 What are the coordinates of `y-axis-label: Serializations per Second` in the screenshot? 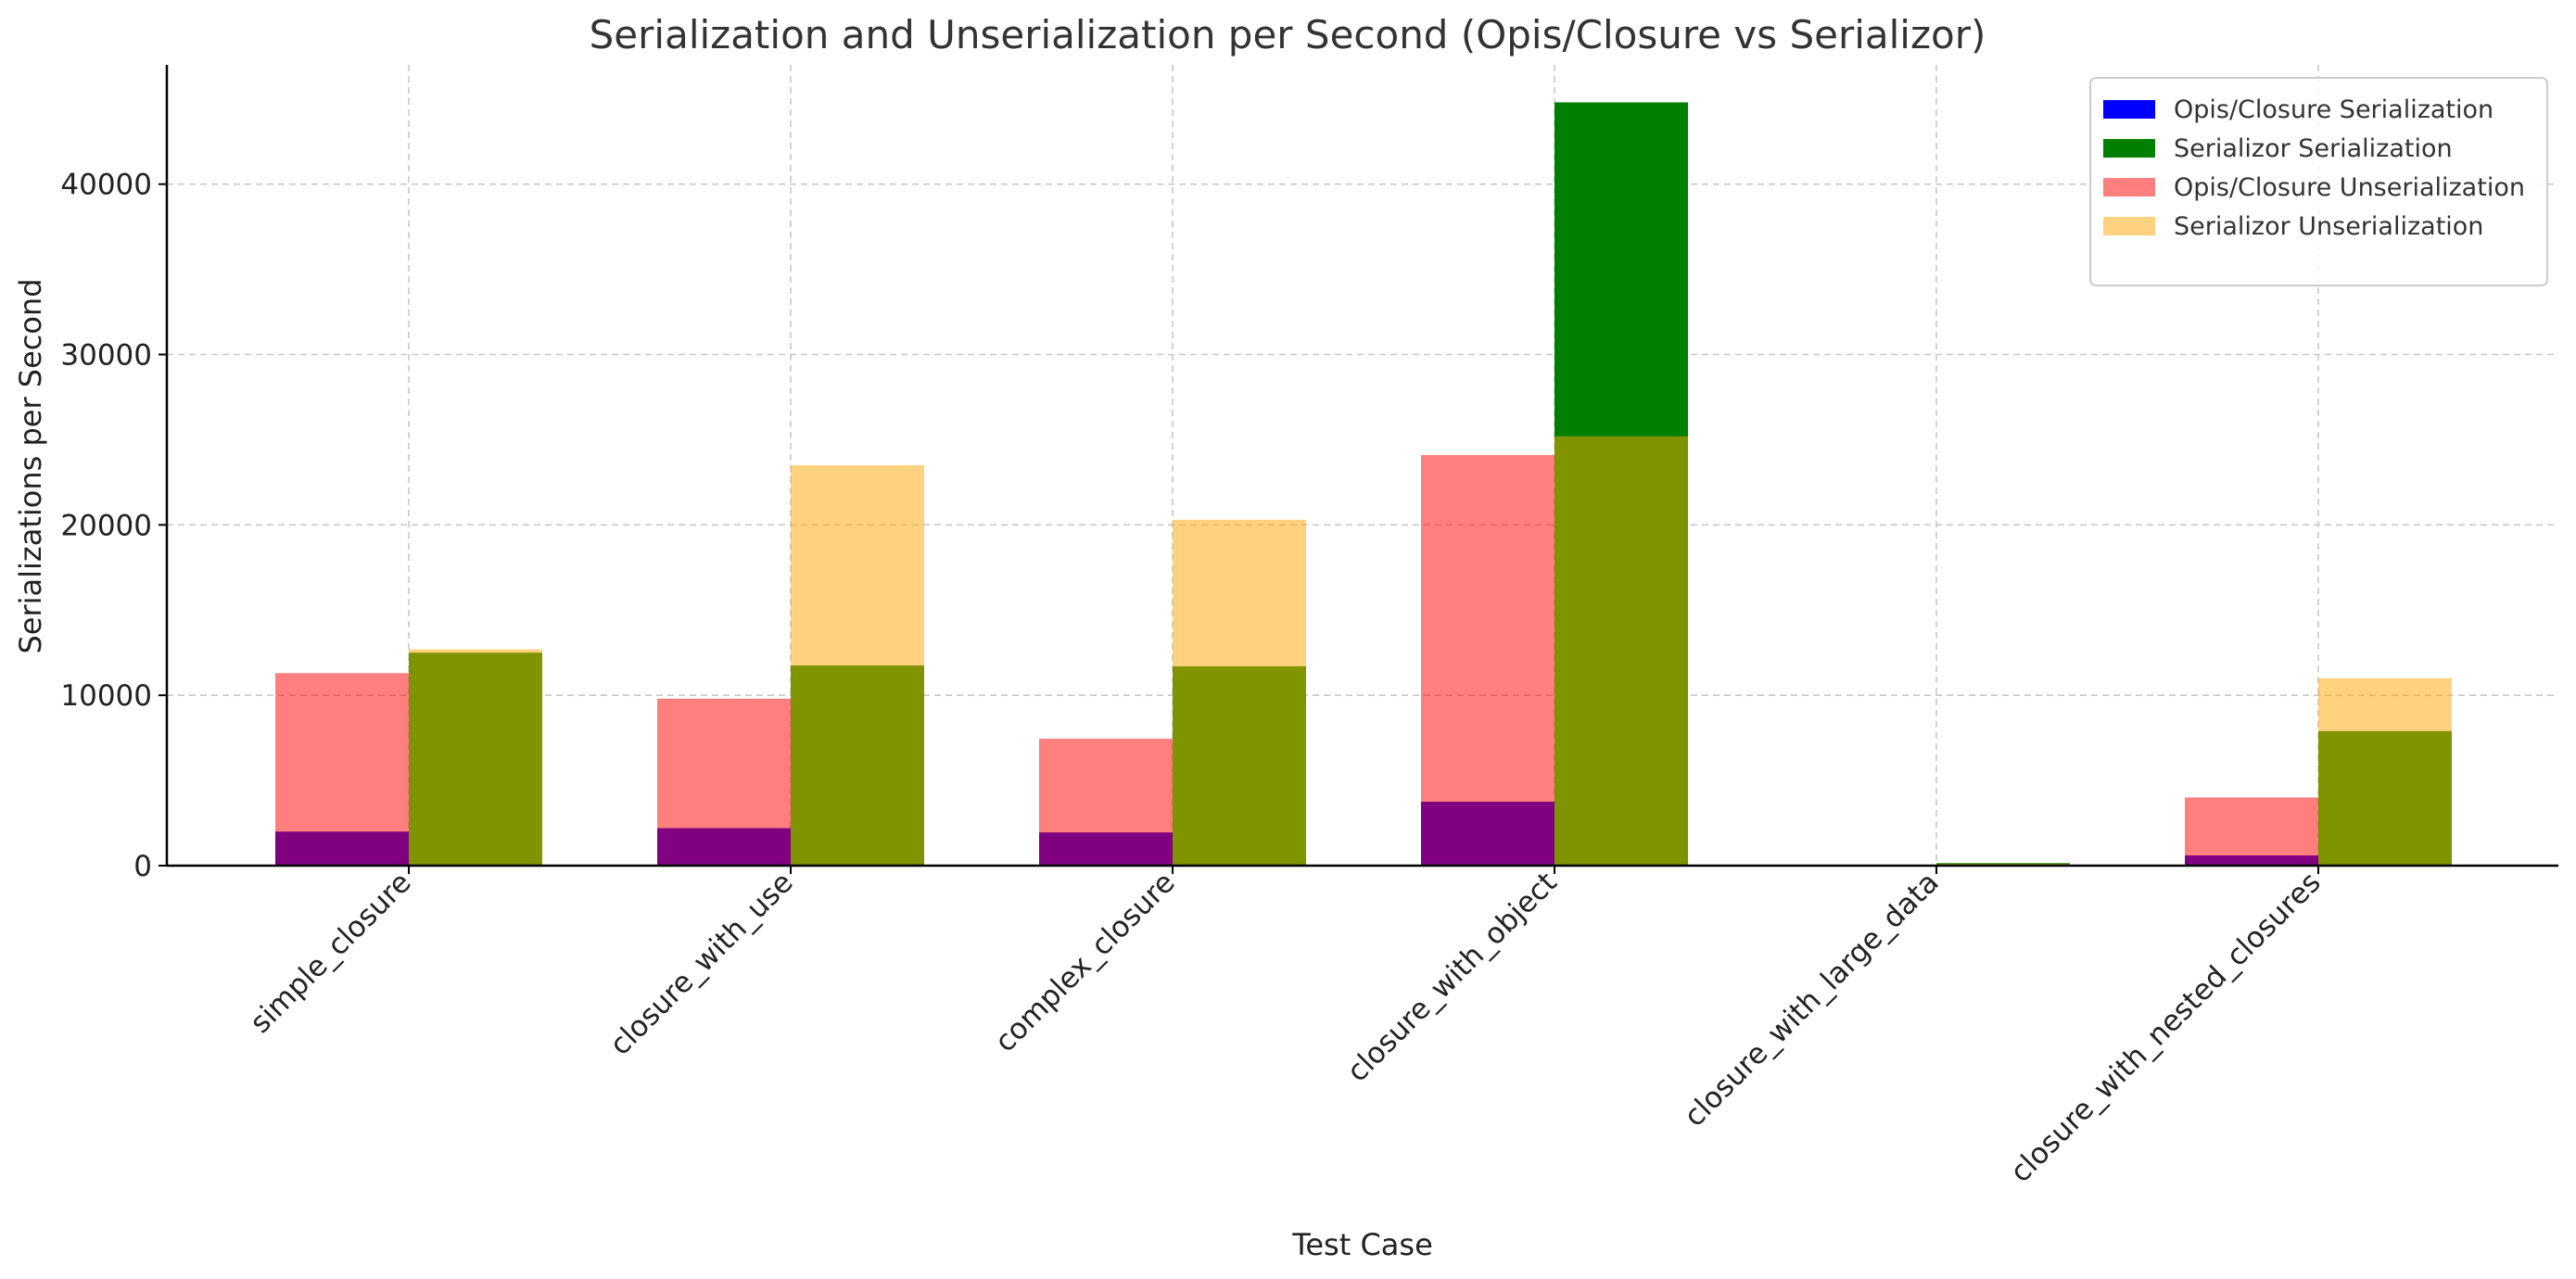 It's located at (30, 465).